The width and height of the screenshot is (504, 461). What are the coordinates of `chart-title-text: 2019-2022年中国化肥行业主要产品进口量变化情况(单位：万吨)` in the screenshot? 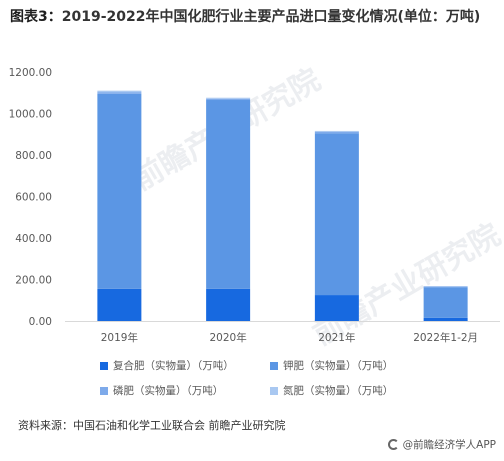 It's located at (271, 17).